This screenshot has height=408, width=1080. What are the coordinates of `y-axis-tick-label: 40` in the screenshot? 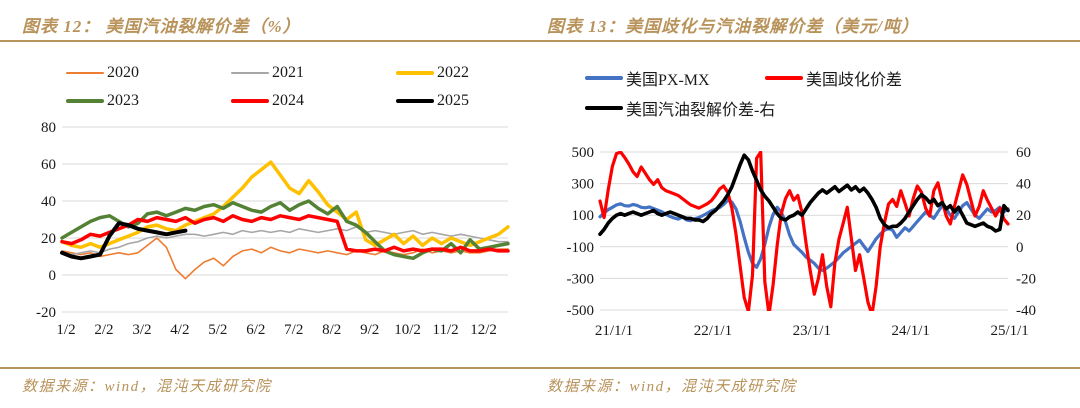 It's located at (48, 202).